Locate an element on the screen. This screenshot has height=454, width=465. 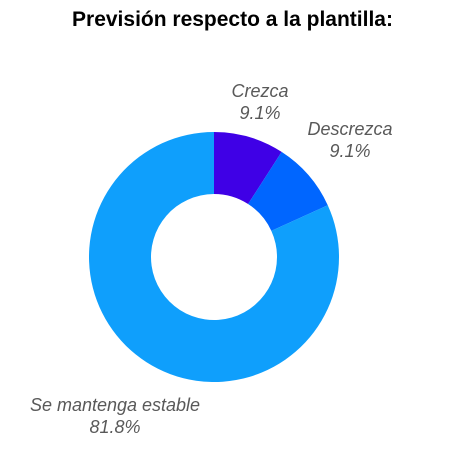
slice-name: Crezca is located at coordinates (260, 91).